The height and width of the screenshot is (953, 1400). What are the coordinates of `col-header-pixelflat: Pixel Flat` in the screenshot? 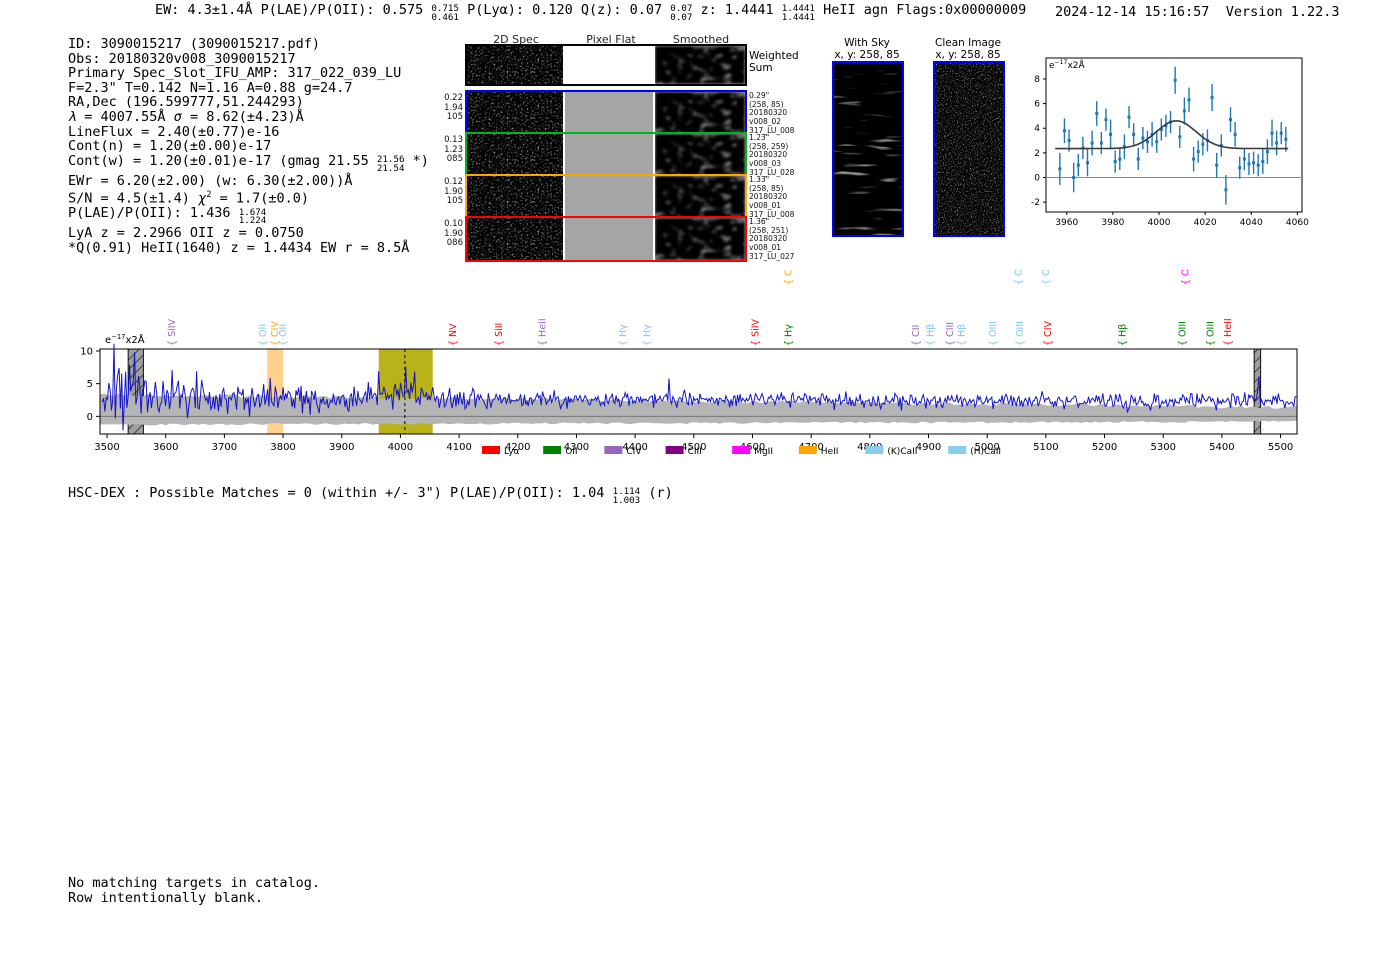 It's located at (611, 39).